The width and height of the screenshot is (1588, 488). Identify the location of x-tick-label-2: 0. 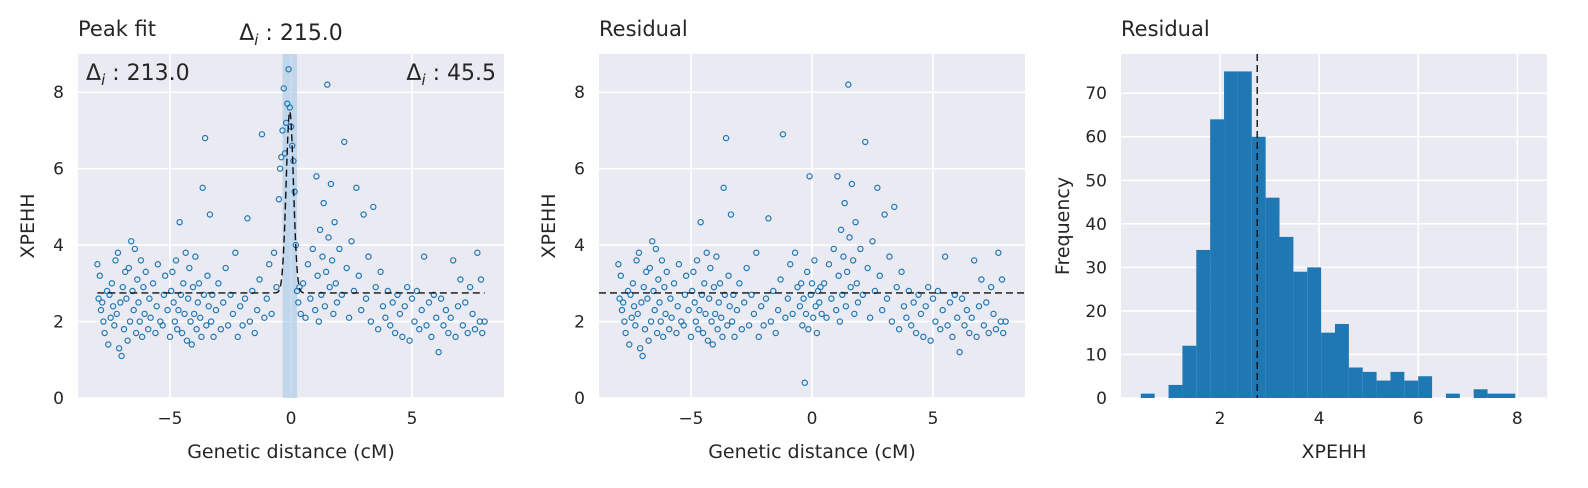
(812, 419).